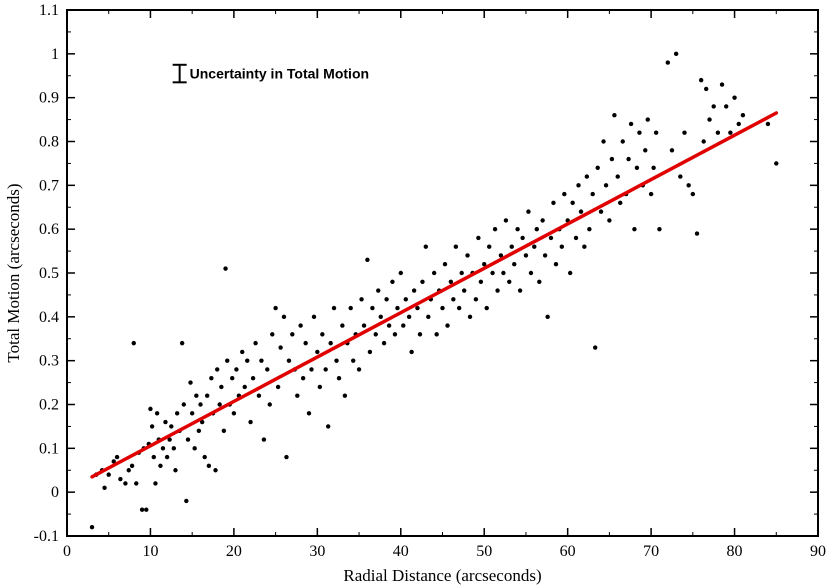  What do you see at coordinates (484, 551) in the screenshot?
I see `x-tick-label: 50` at bounding box center [484, 551].